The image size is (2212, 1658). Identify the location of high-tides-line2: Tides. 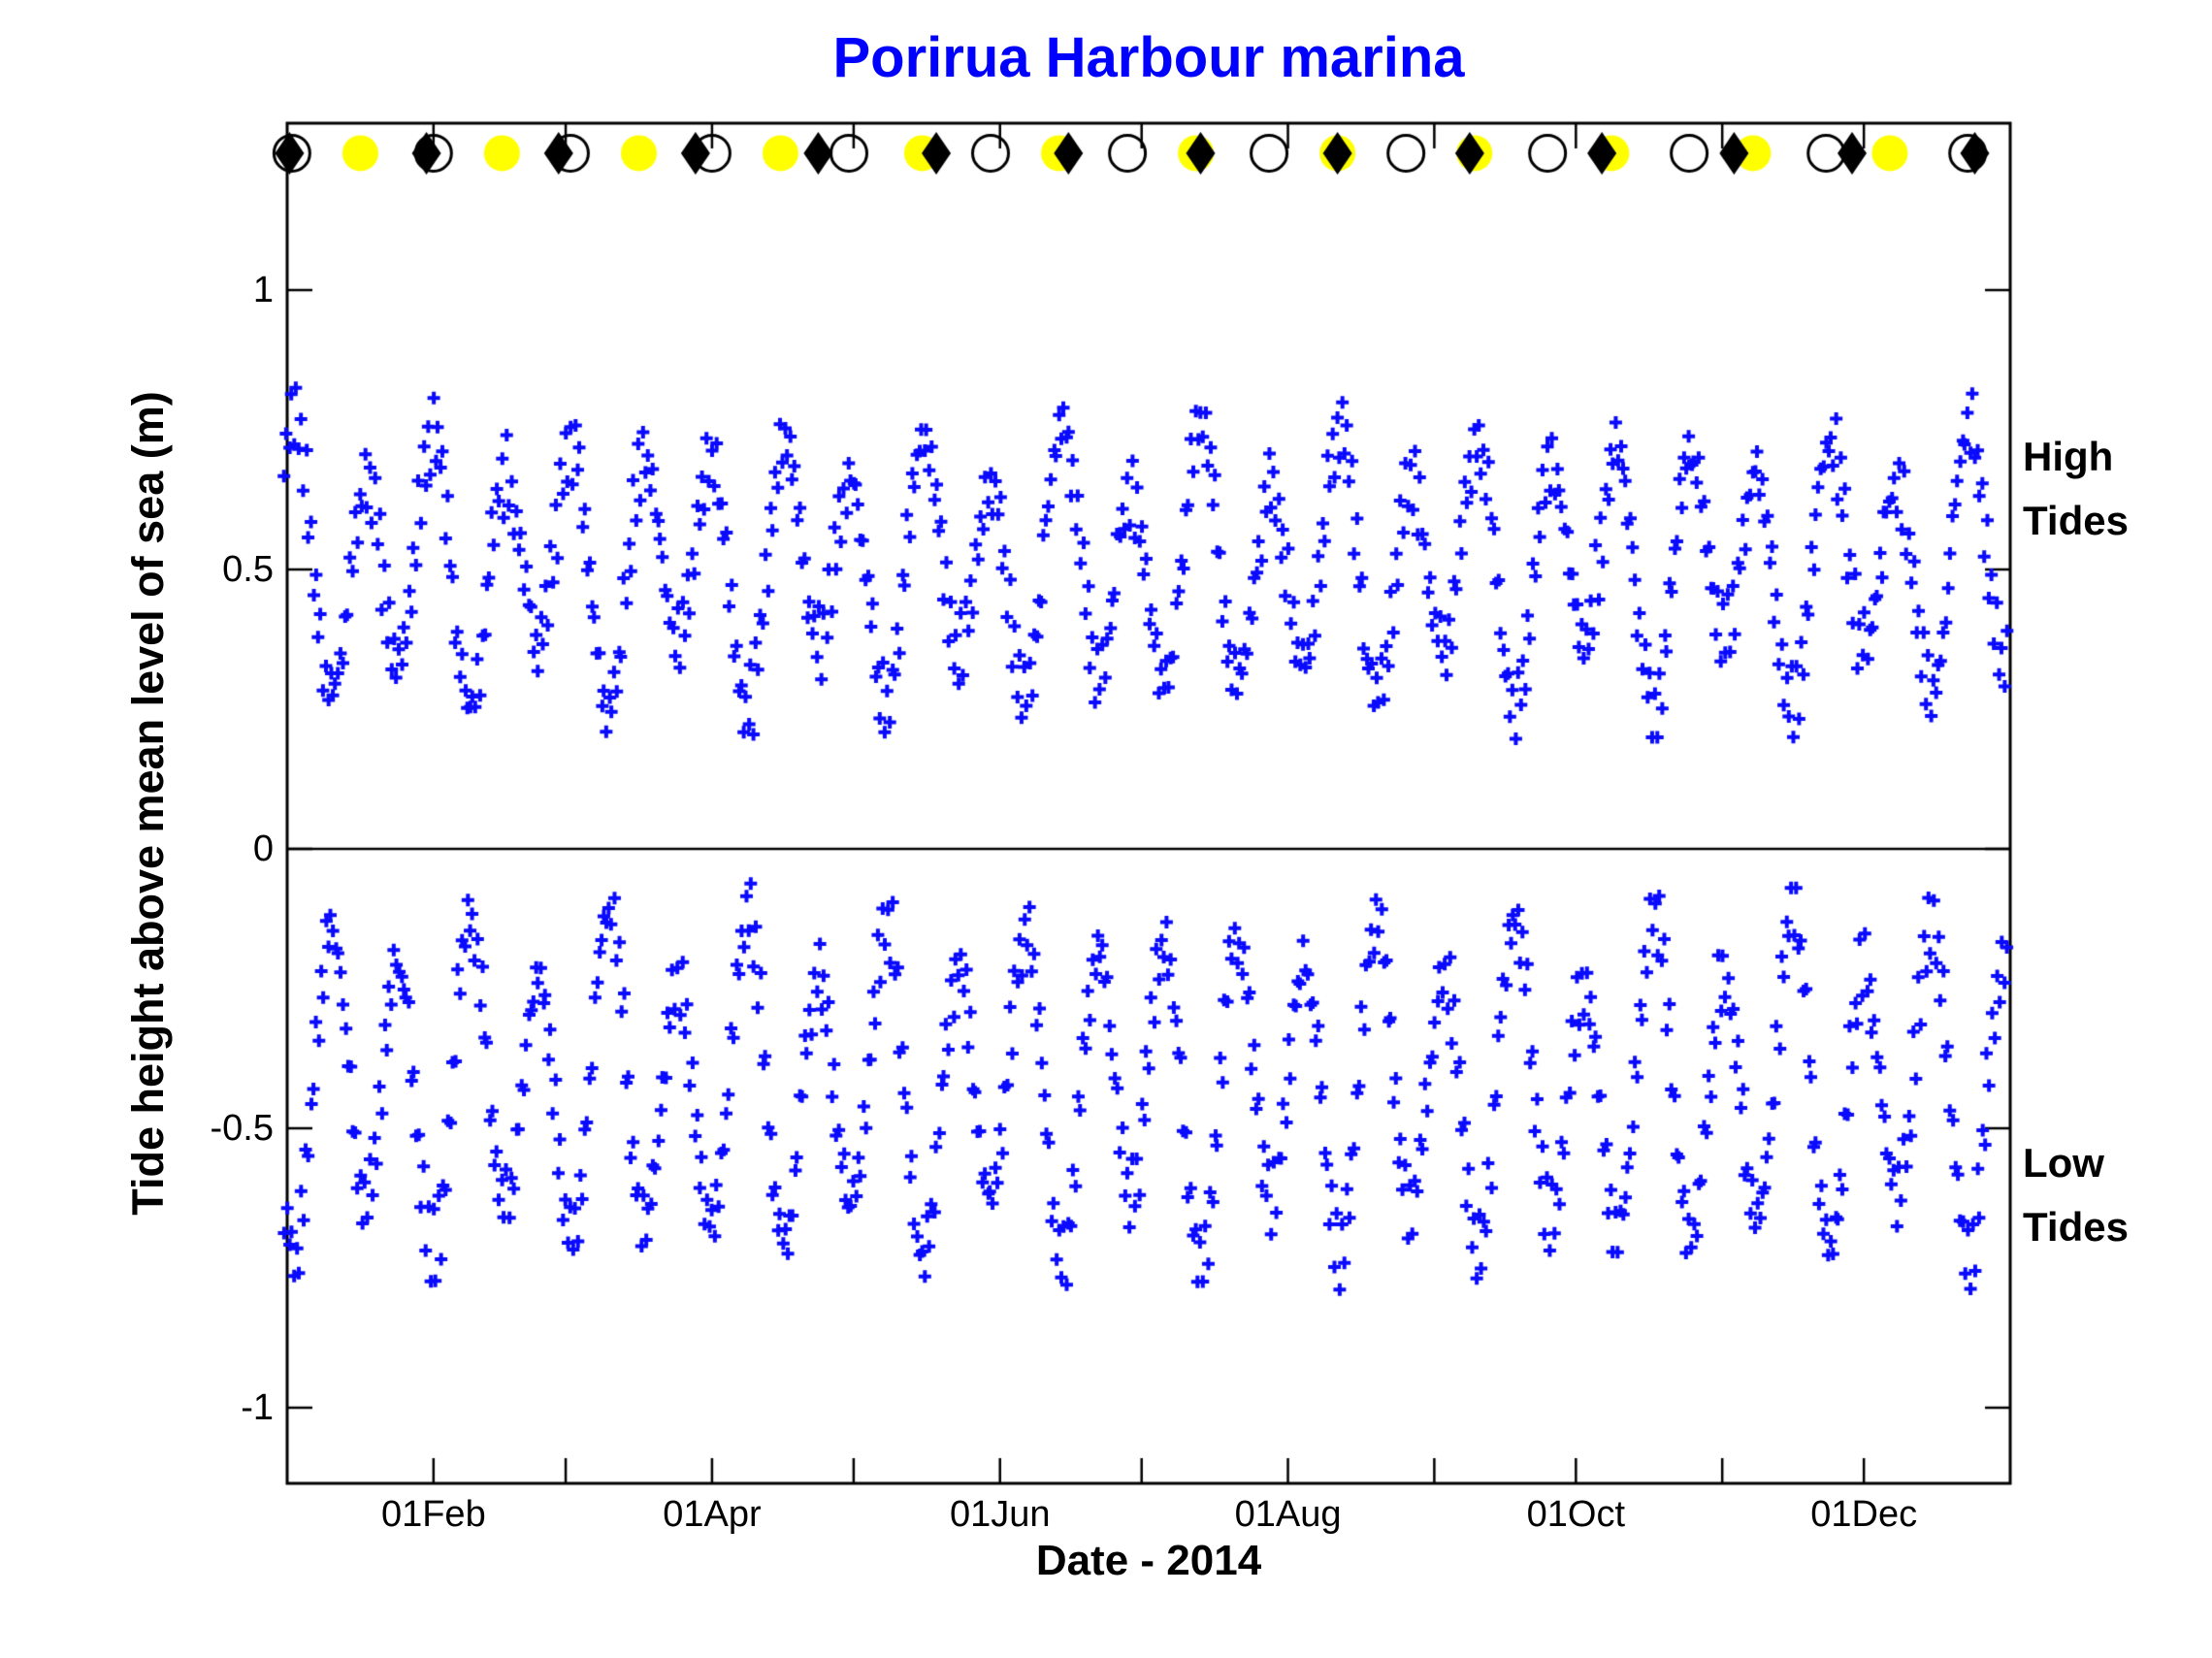
(2076, 520).